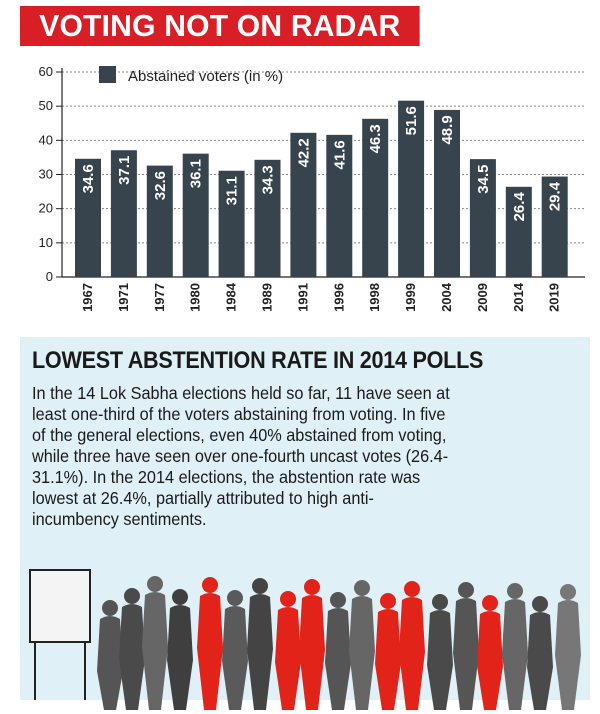 Image resolution: width=600 pixels, height=714 pixels. What do you see at coordinates (482, 218) in the screenshot?
I see `bar-2009` at bounding box center [482, 218].